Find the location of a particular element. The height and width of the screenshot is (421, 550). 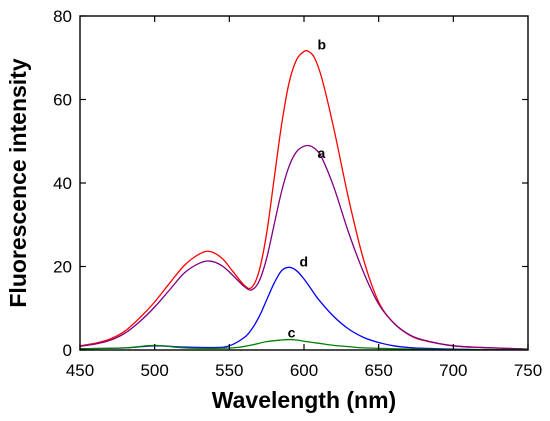

y-tick-label: 20 is located at coordinates (62, 267).